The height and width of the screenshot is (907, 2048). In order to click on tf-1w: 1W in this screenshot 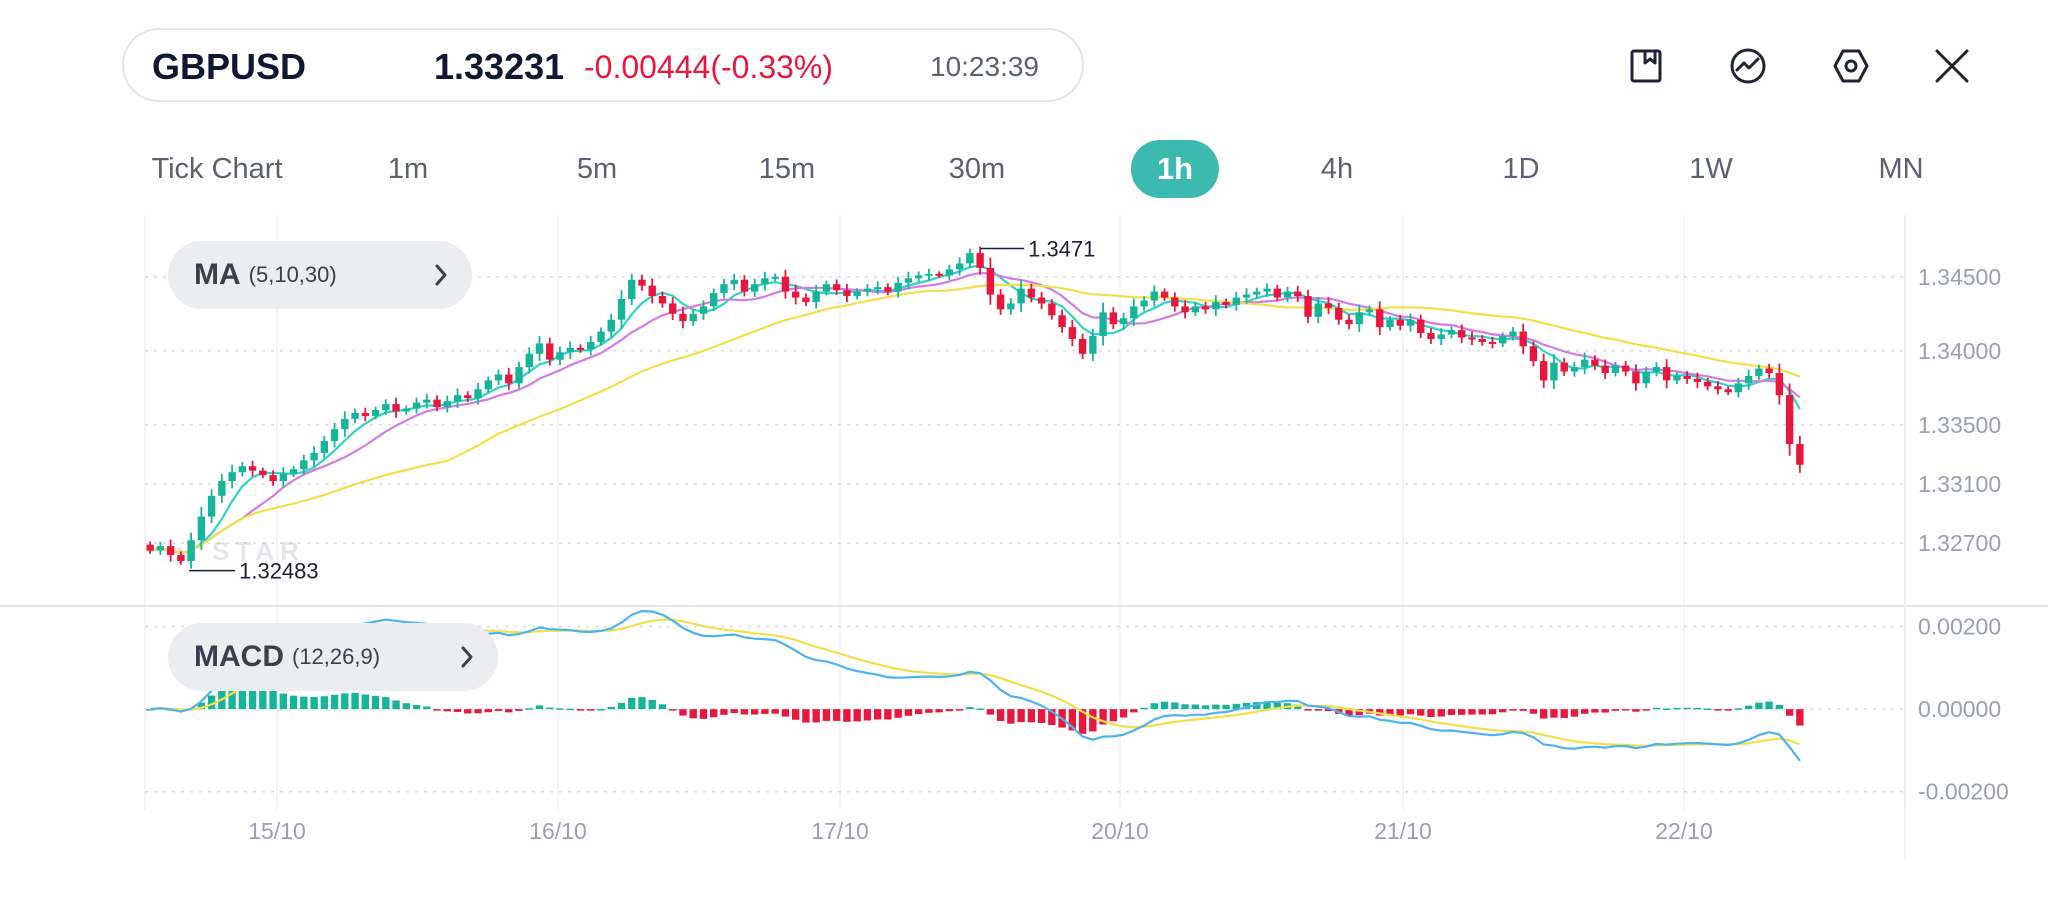, I will do `click(1711, 169)`.